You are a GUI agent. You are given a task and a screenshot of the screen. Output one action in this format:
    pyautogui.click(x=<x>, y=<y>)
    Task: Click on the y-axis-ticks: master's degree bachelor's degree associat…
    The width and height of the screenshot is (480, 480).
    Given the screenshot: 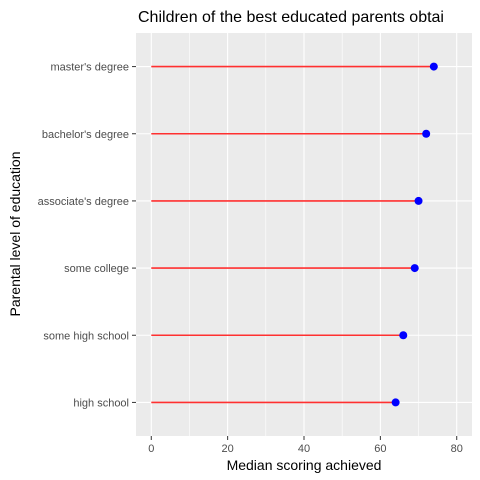 What is the action you would take?
    pyautogui.click(x=87, y=235)
    